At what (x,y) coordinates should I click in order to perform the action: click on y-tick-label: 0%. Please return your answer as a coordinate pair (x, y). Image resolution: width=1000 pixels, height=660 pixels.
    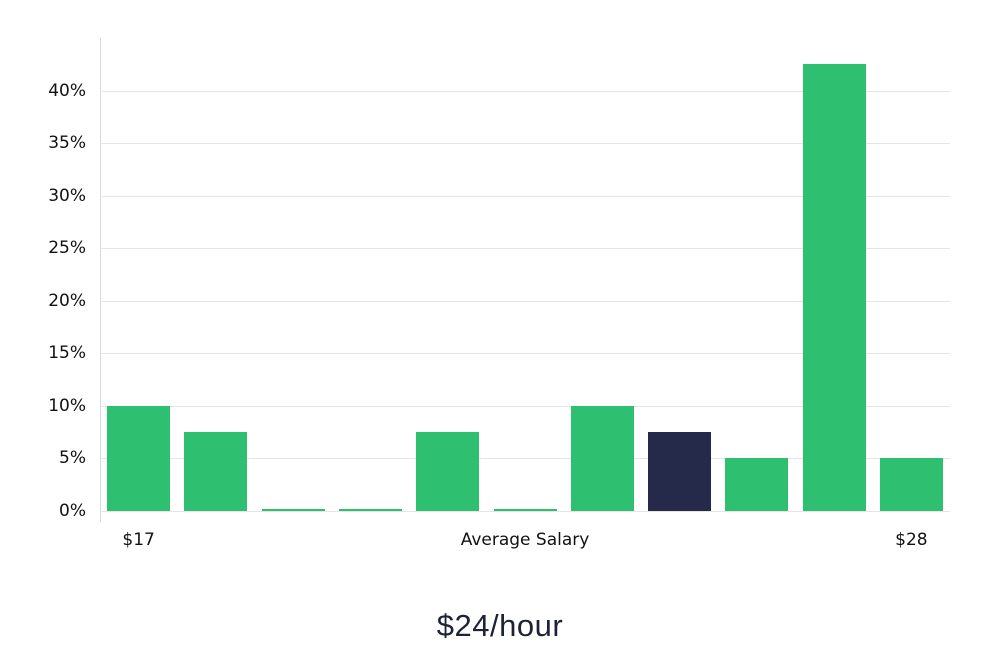
    Looking at the image, I should click on (72, 511).